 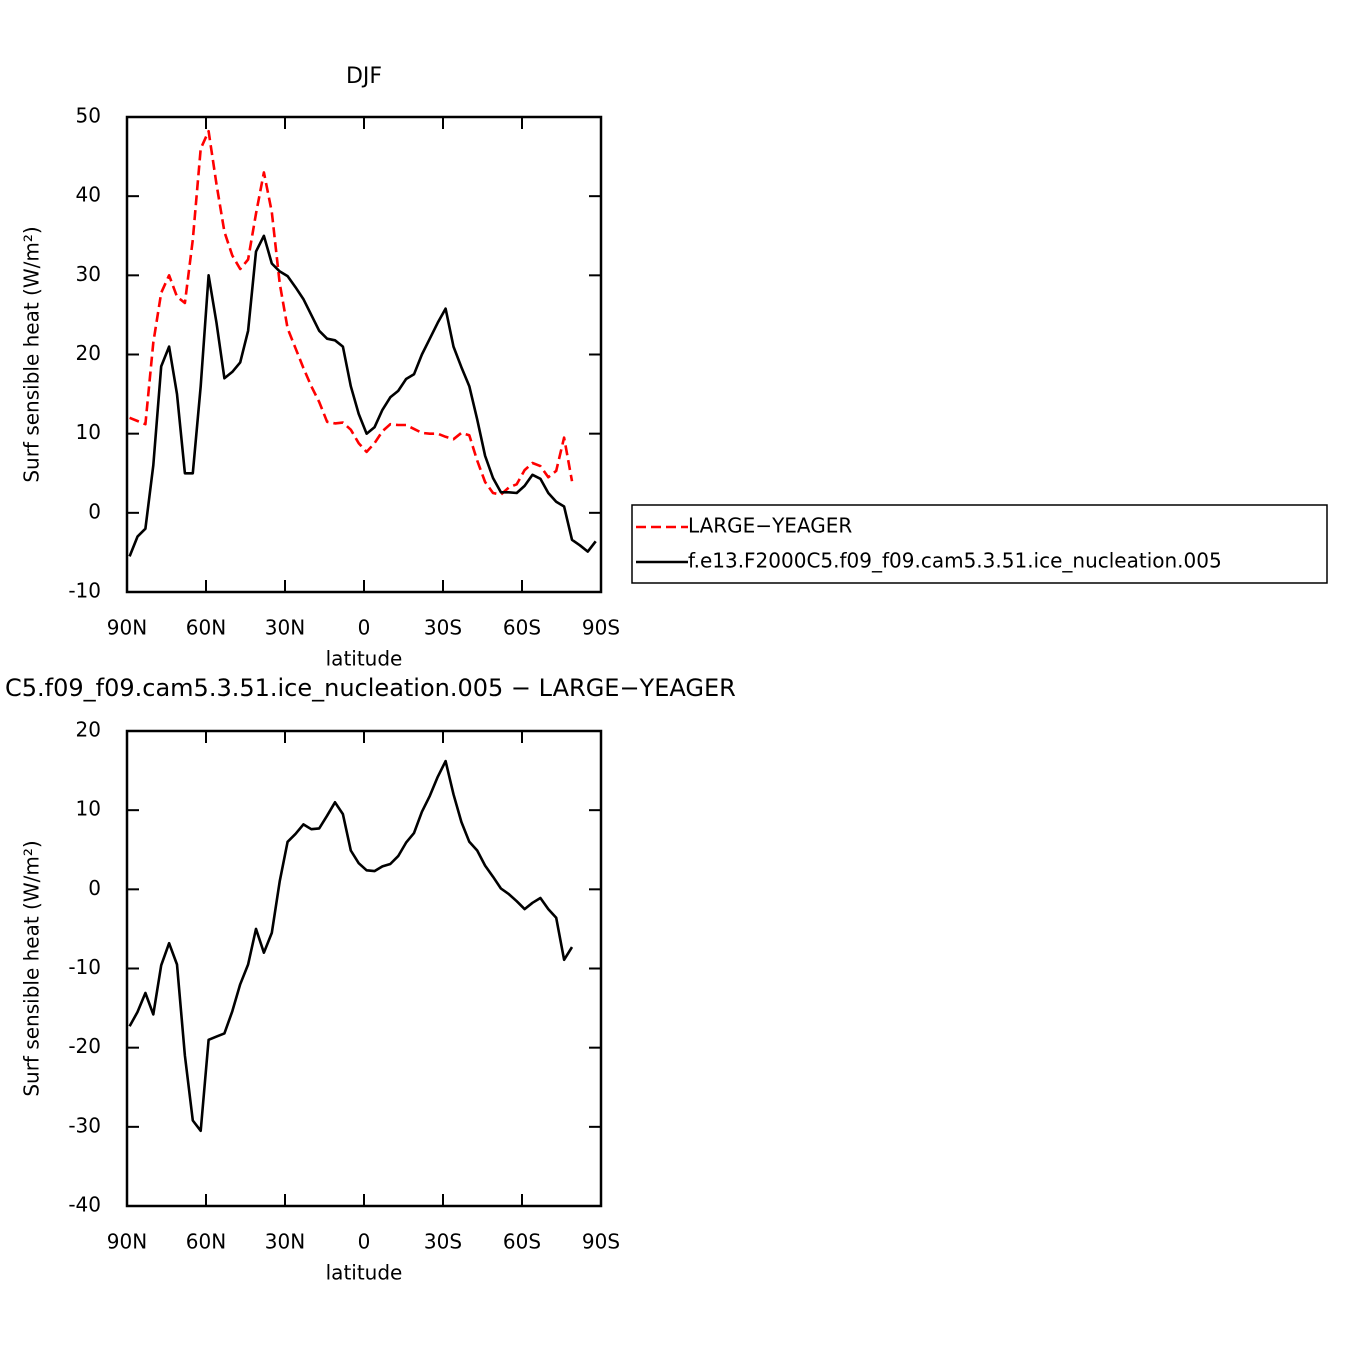 I want to click on y-tick-label: 40, so click(x=88, y=195).